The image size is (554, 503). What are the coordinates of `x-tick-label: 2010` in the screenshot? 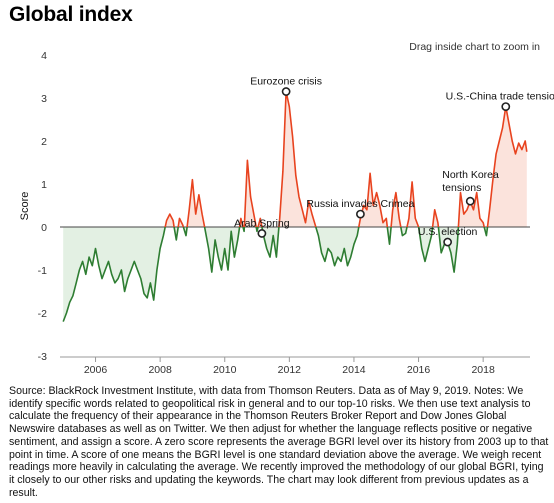 It's located at (225, 370).